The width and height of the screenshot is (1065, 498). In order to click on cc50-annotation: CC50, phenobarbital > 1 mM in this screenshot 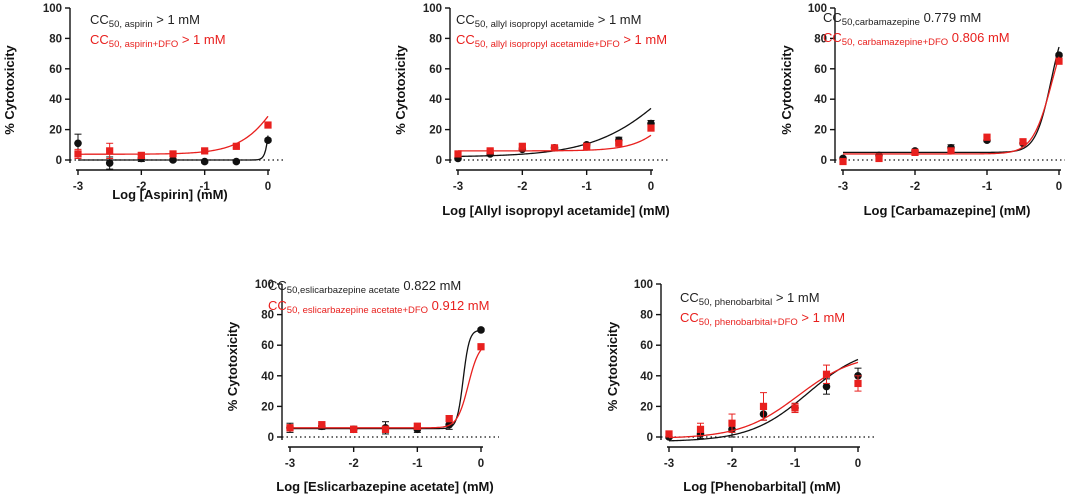, I will do `click(750, 299)`.